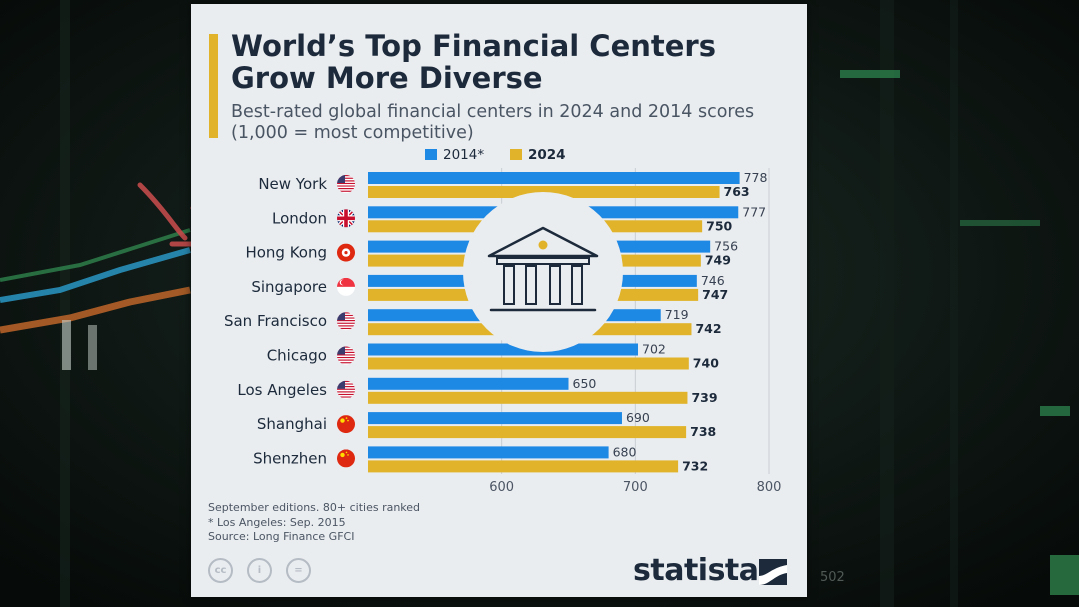 The image size is (1079, 607). I want to click on bank-icon-backdrop, so click(543, 272).